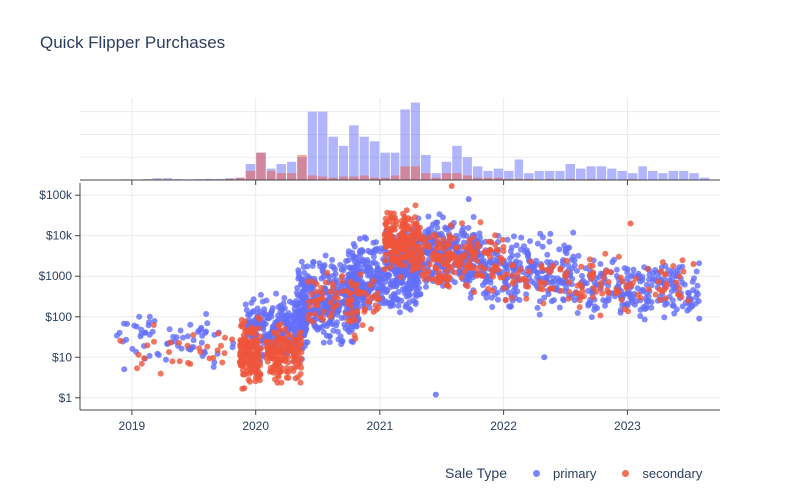 The image size is (800, 500). I want to click on y-tick-label: $10k, so click(59, 236).